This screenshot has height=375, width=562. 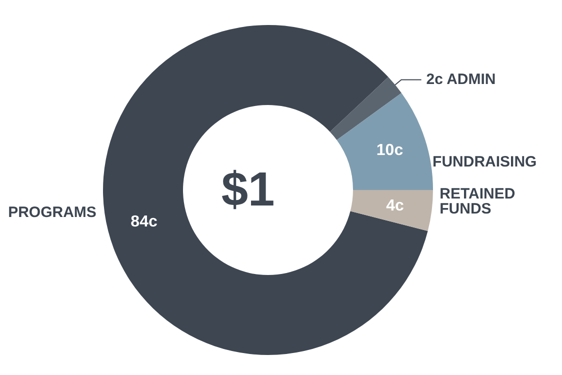 What do you see at coordinates (484, 161) in the screenshot?
I see `slice-label: FUNDRAISING` at bounding box center [484, 161].